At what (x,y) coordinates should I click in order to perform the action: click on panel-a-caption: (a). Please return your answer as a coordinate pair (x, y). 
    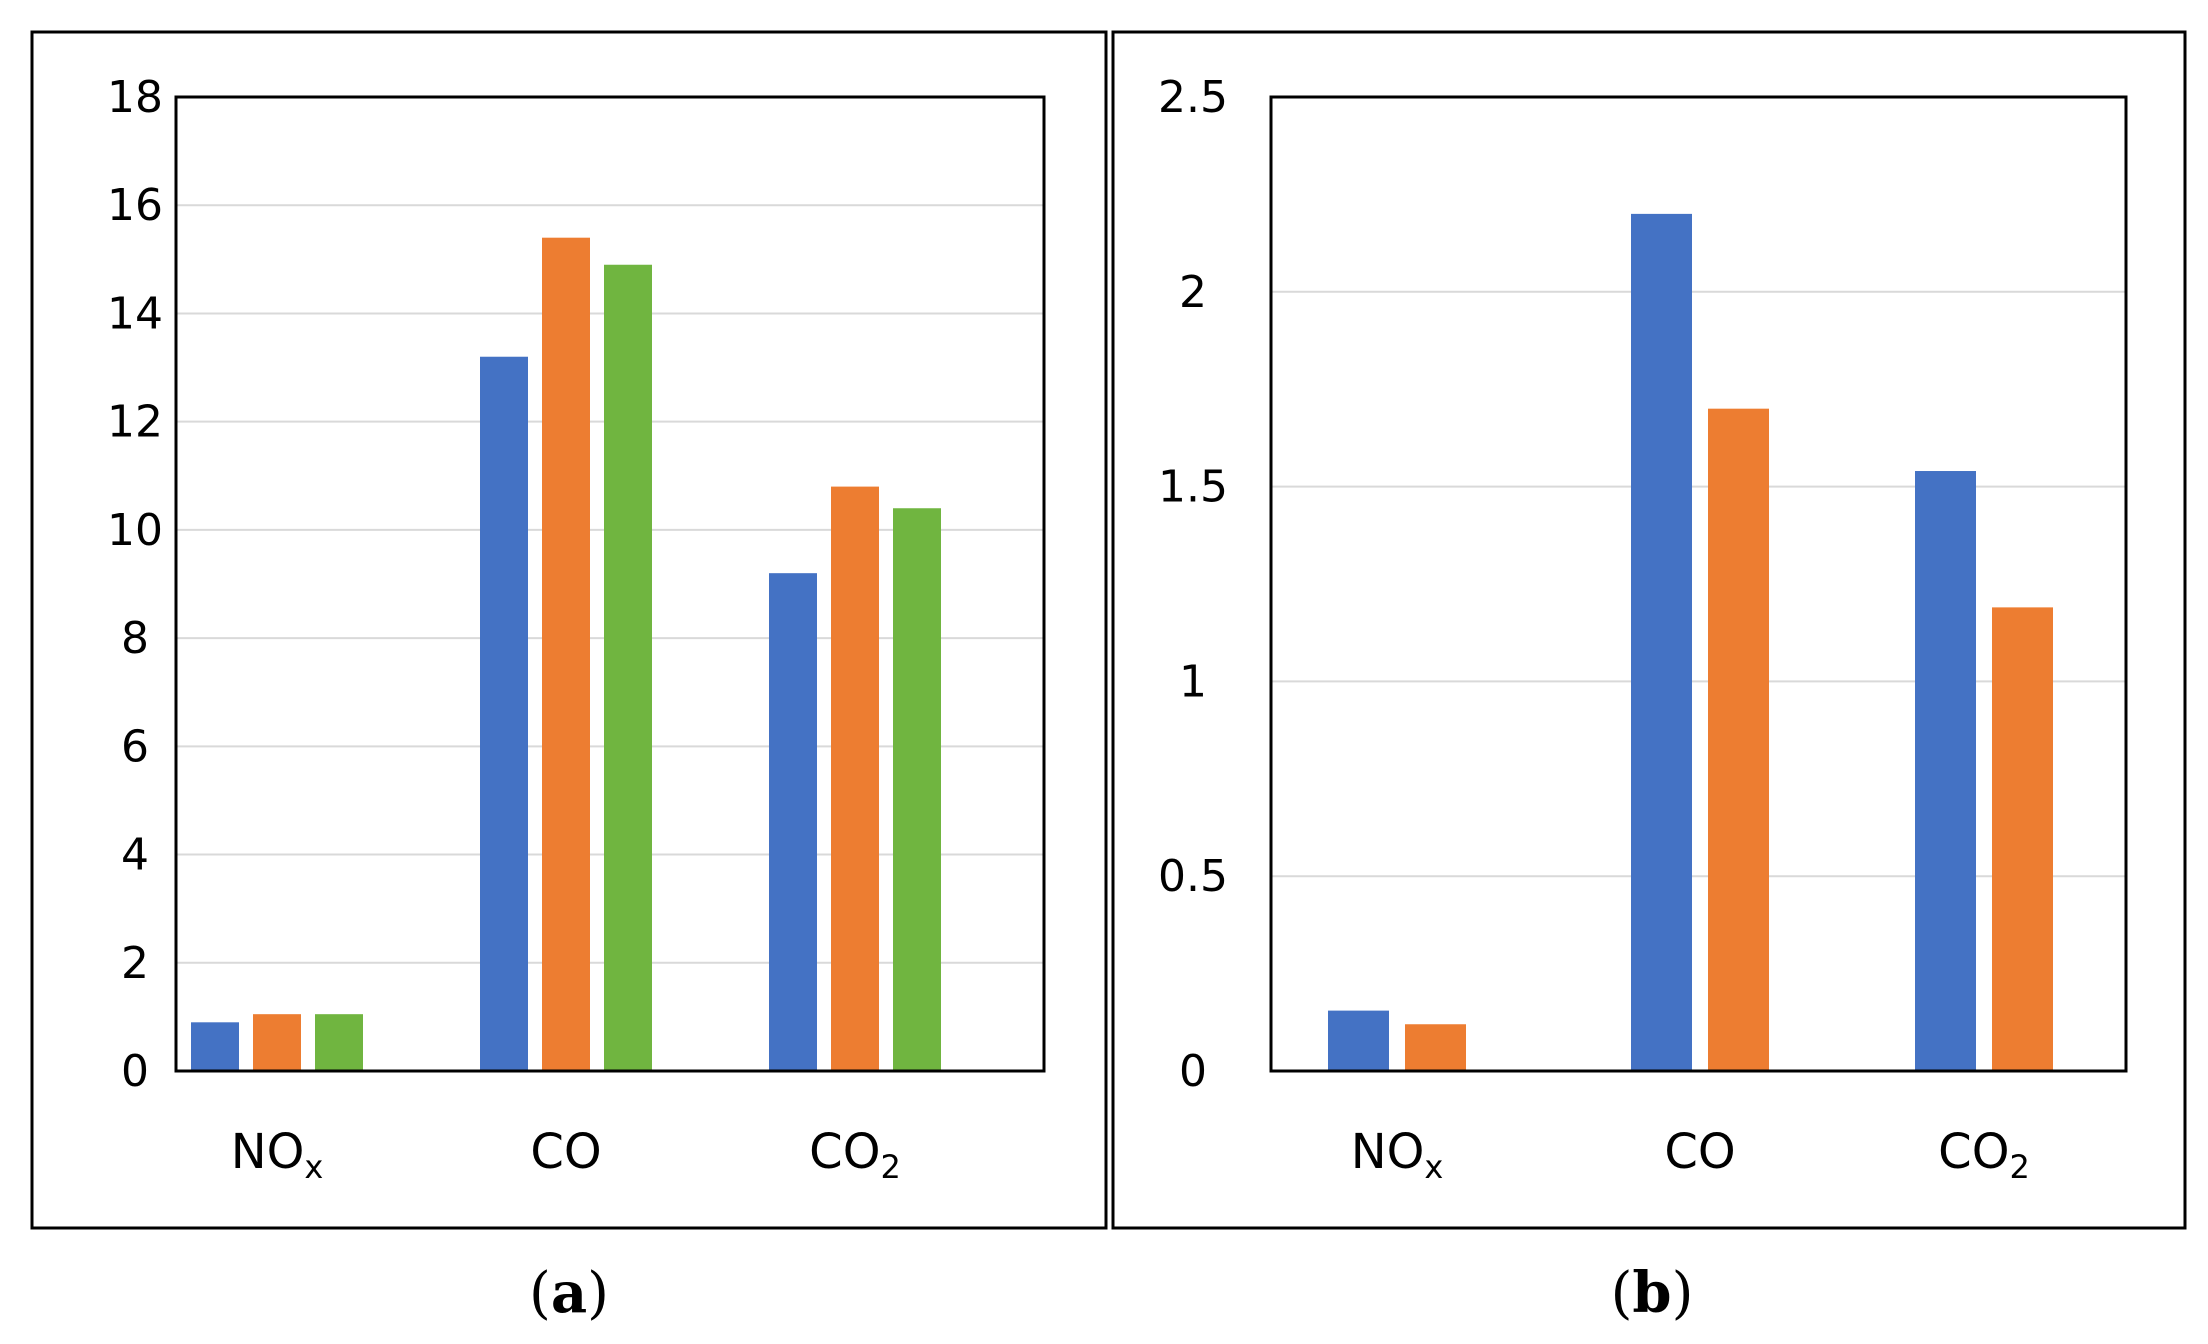
    Looking at the image, I should click on (569, 1293).